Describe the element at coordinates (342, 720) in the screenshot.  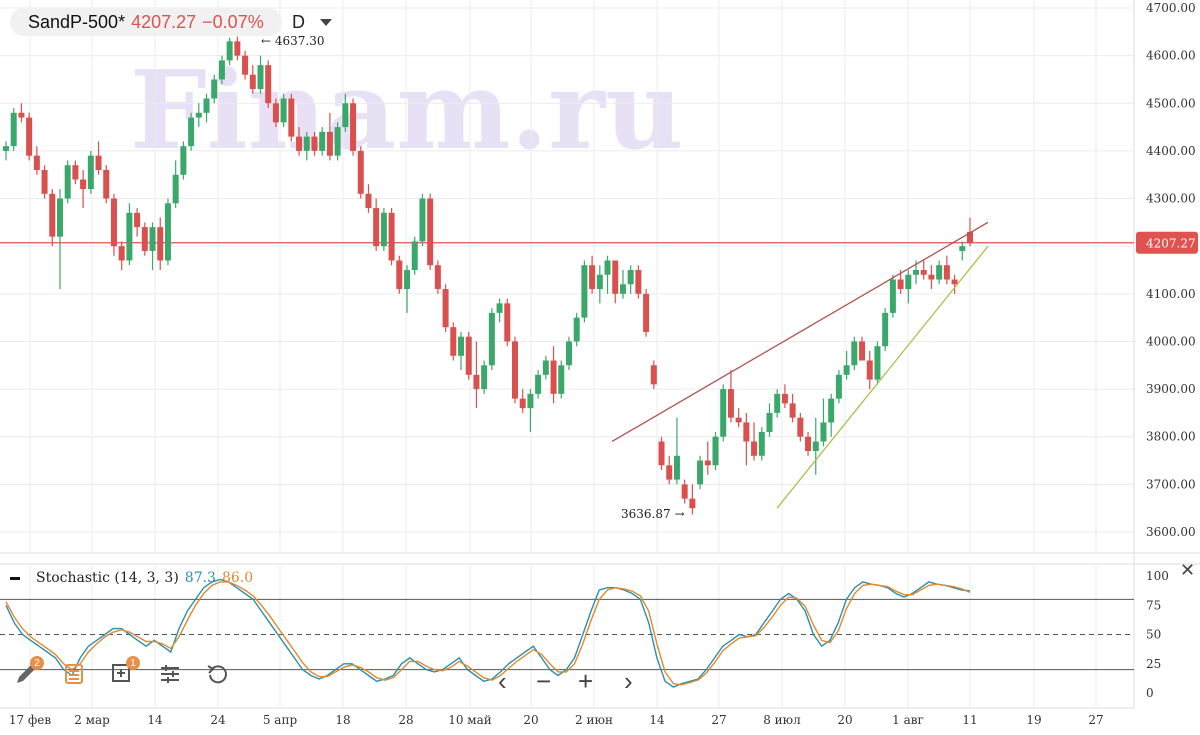
I see `time-tick-label: 18` at that location.